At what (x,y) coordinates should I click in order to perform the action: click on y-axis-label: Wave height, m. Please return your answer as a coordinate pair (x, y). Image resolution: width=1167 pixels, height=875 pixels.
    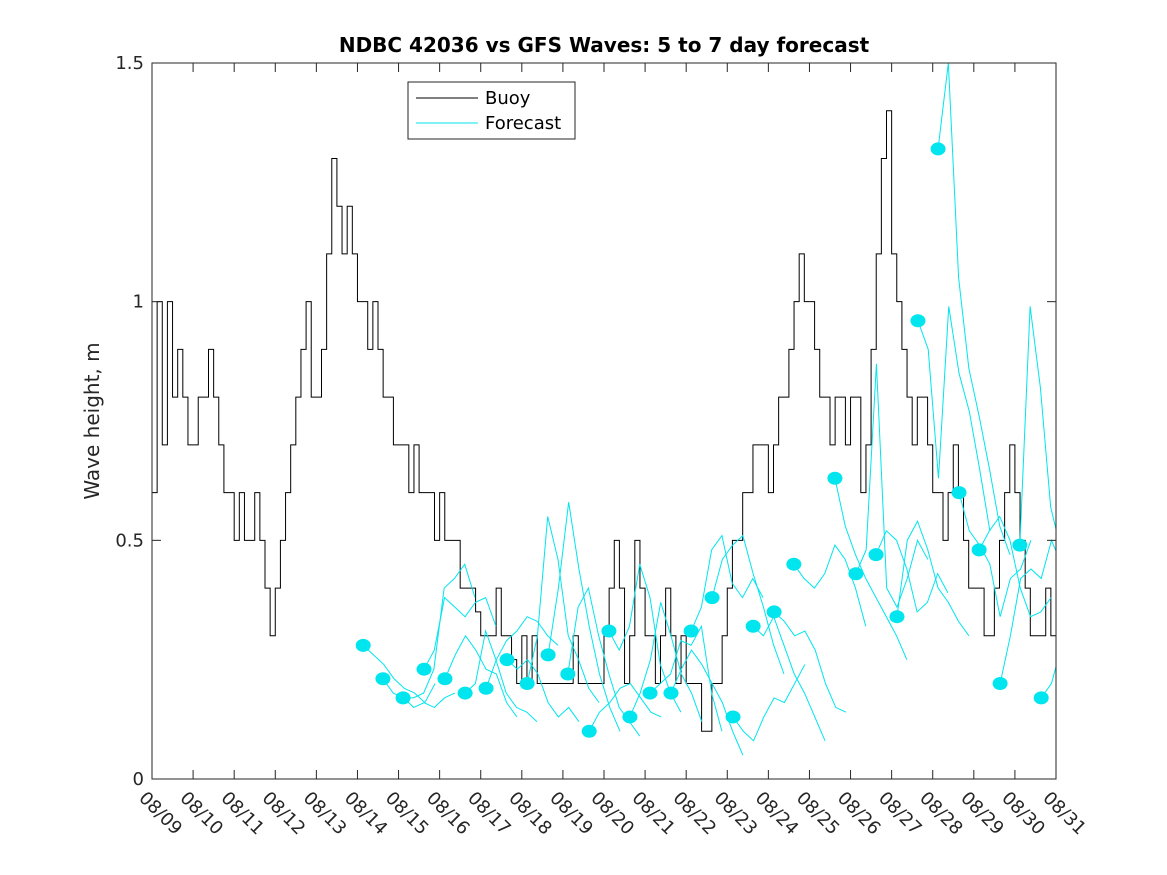
    Looking at the image, I should click on (92, 420).